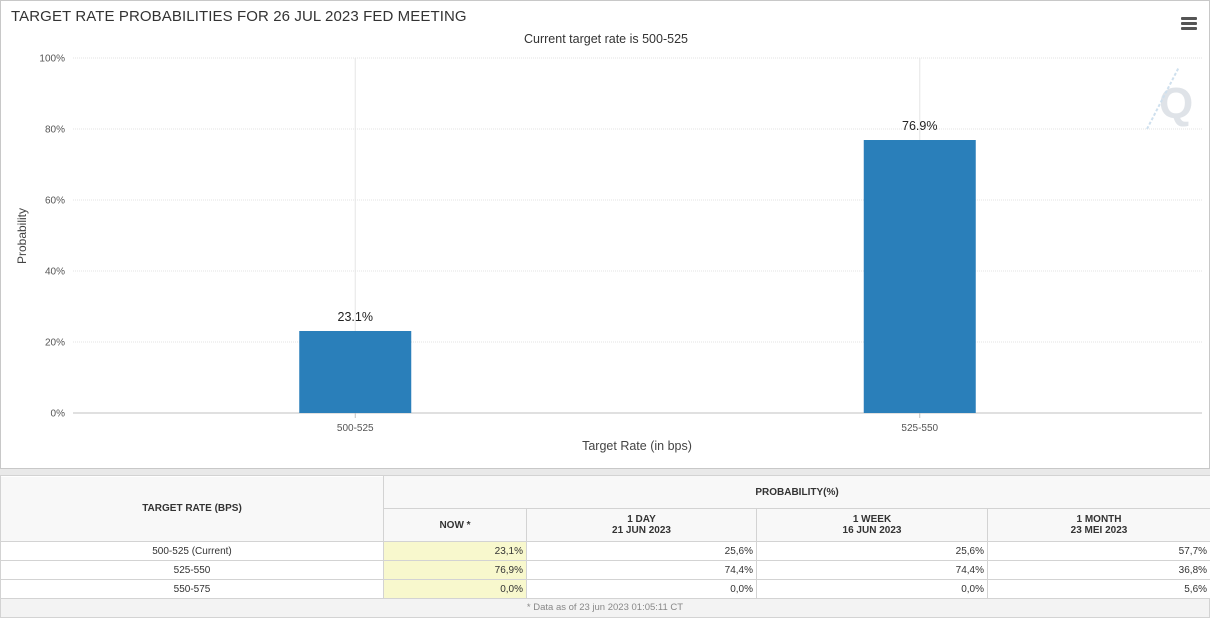 The height and width of the screenshot is (618, 1210). What do you see at coordinates (1099, 530) in the screenshot?
I see `column-header-date: 23 MEI 2023` at bounding box center [1099, 530].